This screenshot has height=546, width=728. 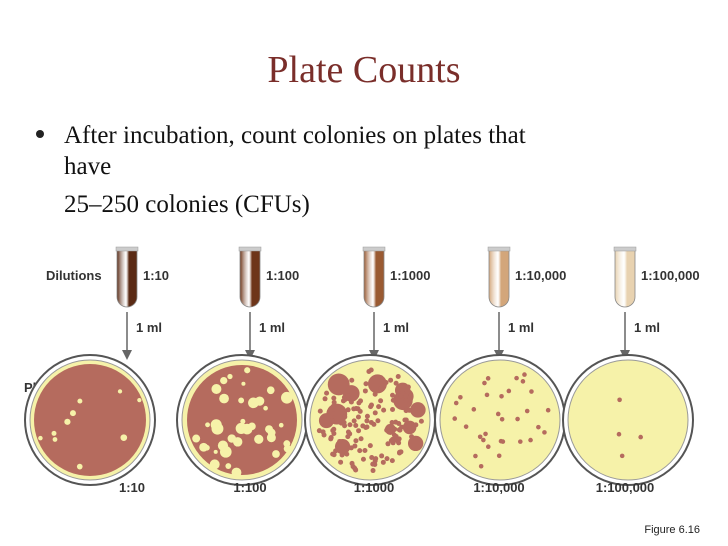 What do you see at coordinates (363, 70) in the screenshot?
I see `slide-title: Plate Counts` at bounding box center [363, 70].